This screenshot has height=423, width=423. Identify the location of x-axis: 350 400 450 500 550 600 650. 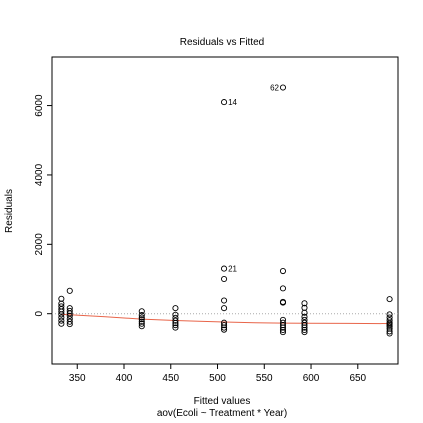
(218, 374).